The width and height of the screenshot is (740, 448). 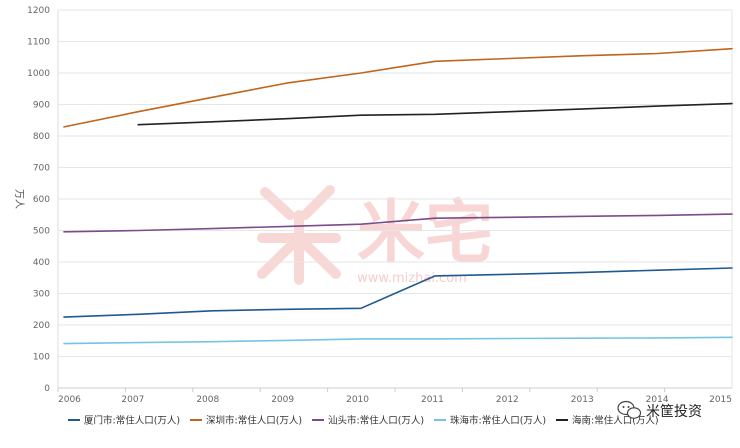 What do you see at coordinates (69, 400) in the screenshot?
I see `x-tick-label: 2006` at bounding box center [69, 400].